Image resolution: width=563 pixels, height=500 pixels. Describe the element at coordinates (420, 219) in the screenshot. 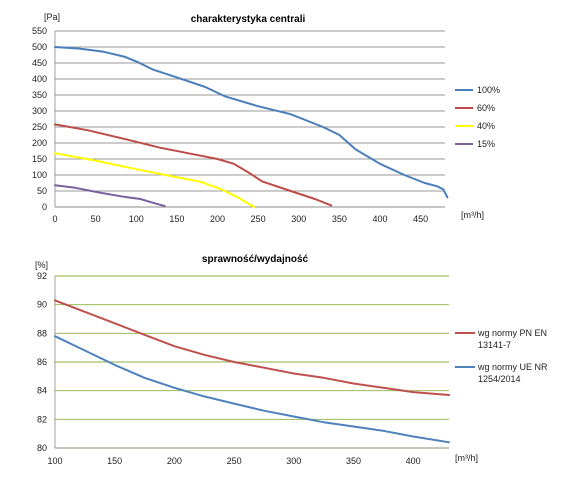

I see `x-tick-label: 450` at that location.